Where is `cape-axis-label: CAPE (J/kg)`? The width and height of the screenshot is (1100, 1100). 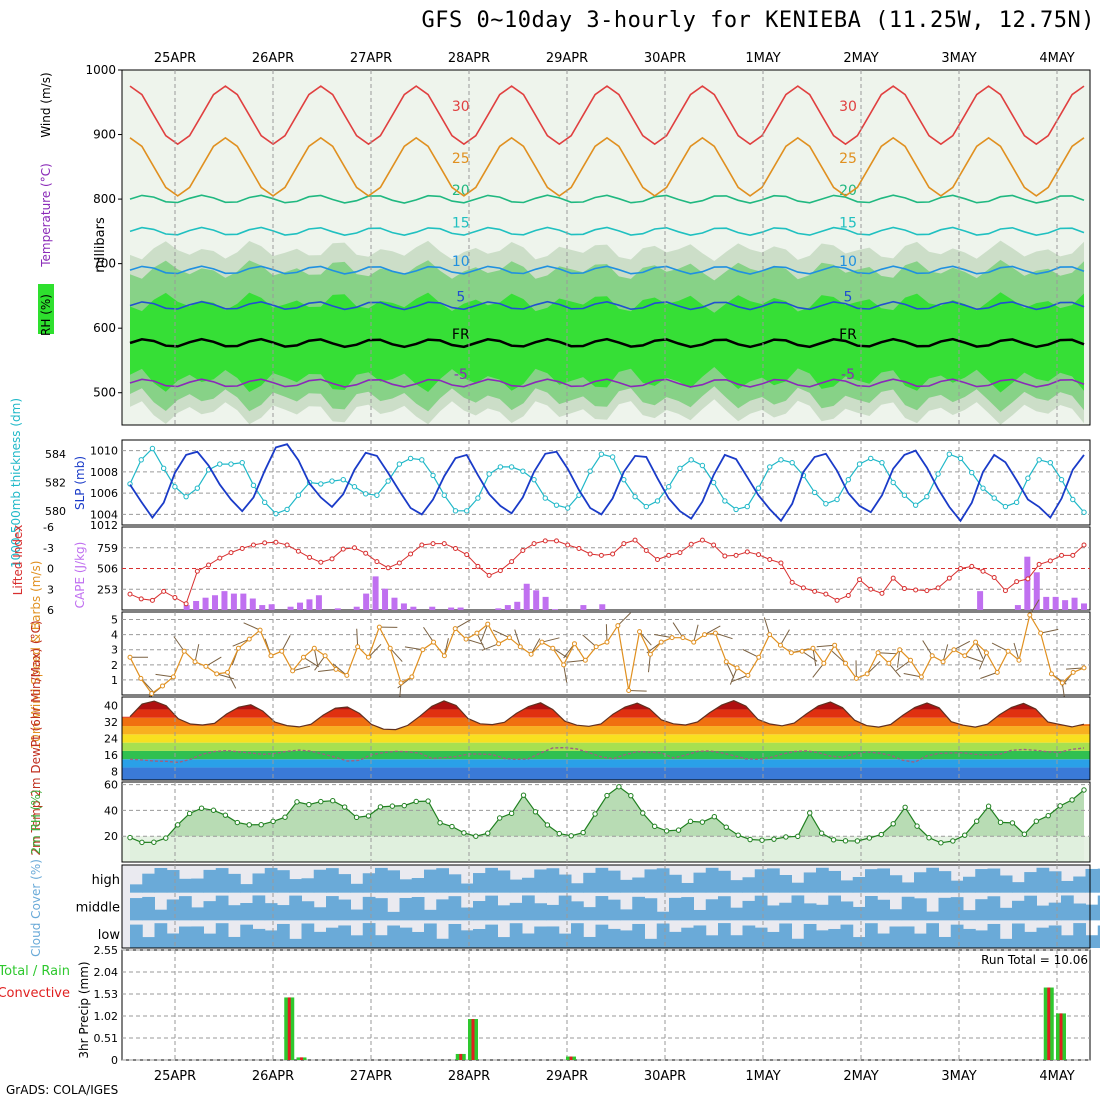 cape-axis-label: CAPE (J/kg) is located at coordinates (80, 575).